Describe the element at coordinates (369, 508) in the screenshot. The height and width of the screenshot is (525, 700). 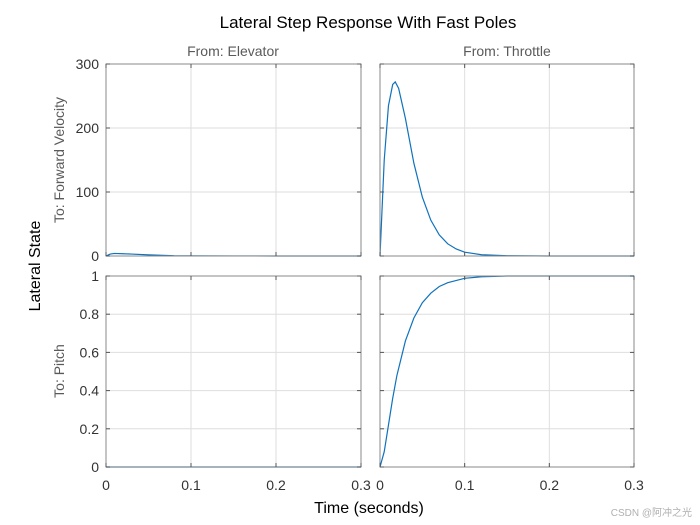
I see `x-axis-label: Time (seconds)` at that location.